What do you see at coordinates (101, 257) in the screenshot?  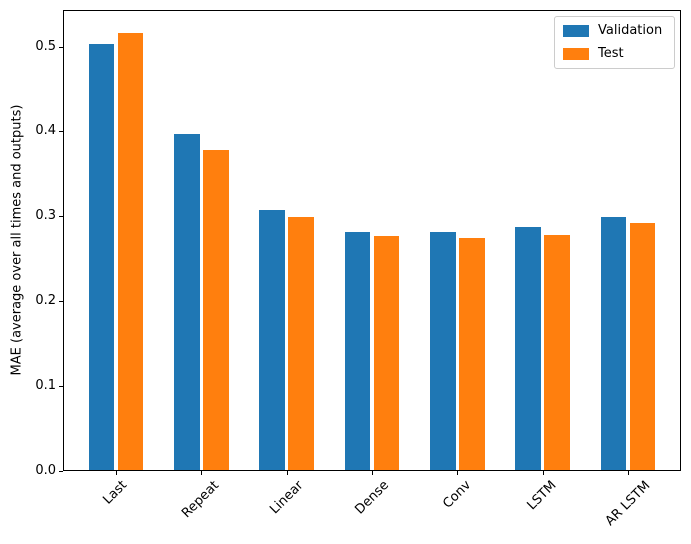 I see `bar-validation-last` at bounding box center [101, 257].